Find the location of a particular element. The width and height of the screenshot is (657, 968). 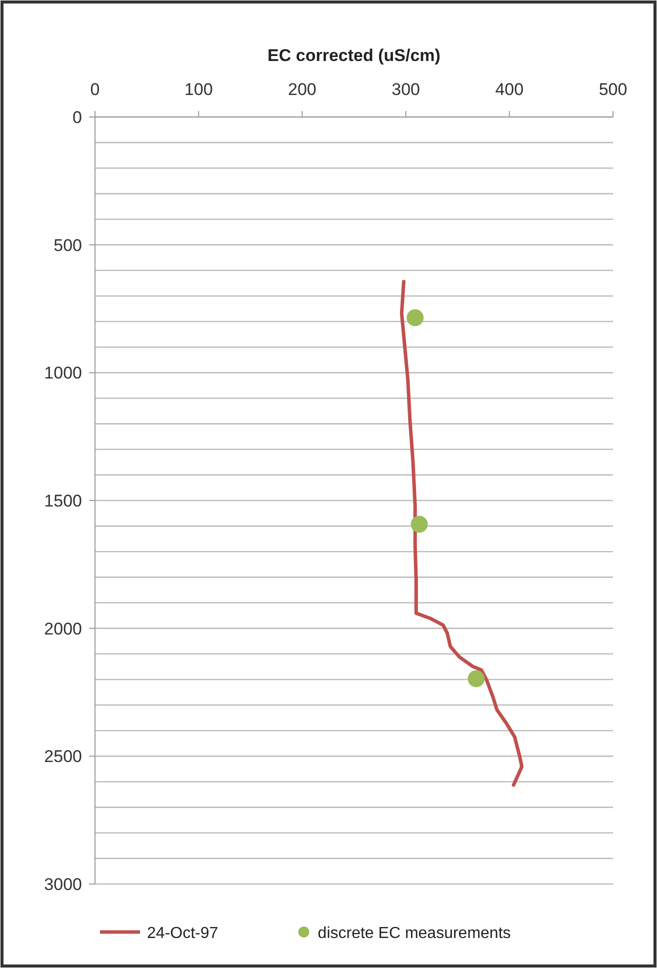

x-tick-label: 400 is located at coordinates (509, 89).